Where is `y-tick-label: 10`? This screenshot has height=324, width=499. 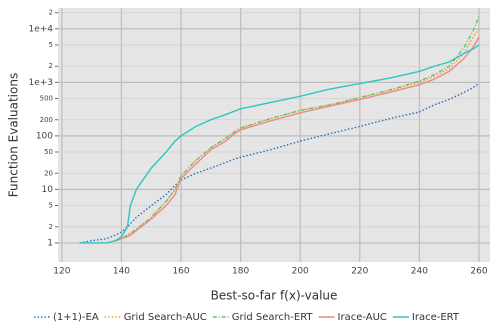 y-tick-label: 10 is located at coordinates (48, 190).